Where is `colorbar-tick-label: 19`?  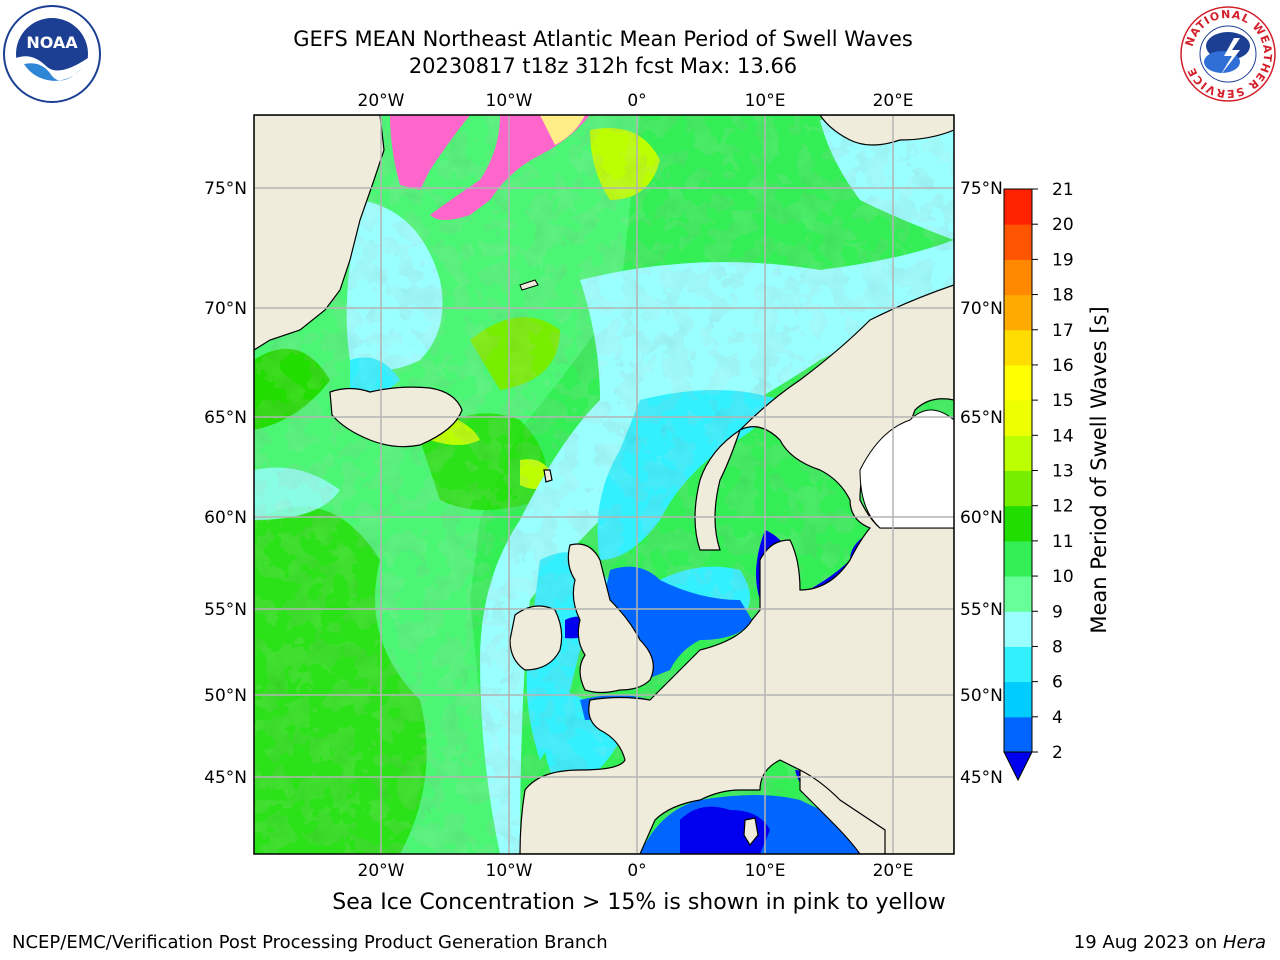 colorbar-tick-label: 19 is located at coordinates (1063, 260).